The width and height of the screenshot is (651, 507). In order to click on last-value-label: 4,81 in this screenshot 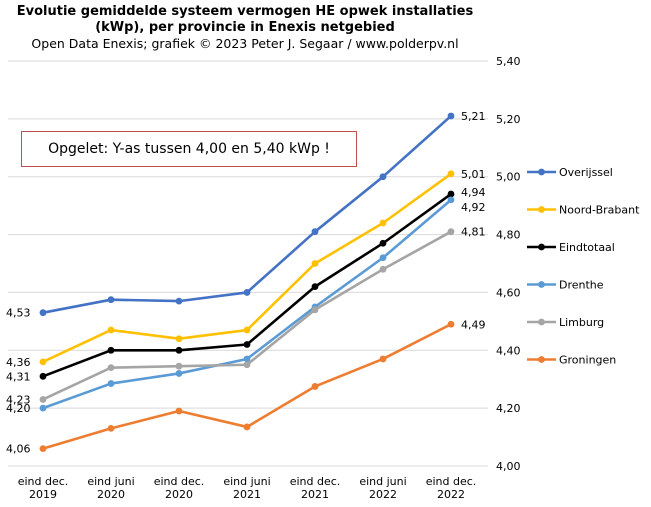, I will do `click(473, 232)`.